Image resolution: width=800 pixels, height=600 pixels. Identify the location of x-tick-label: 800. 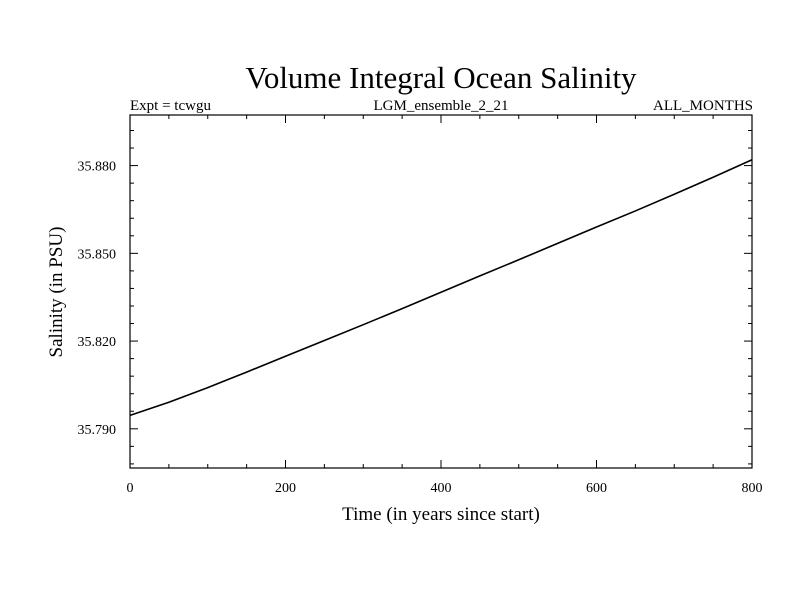
(752, 488).